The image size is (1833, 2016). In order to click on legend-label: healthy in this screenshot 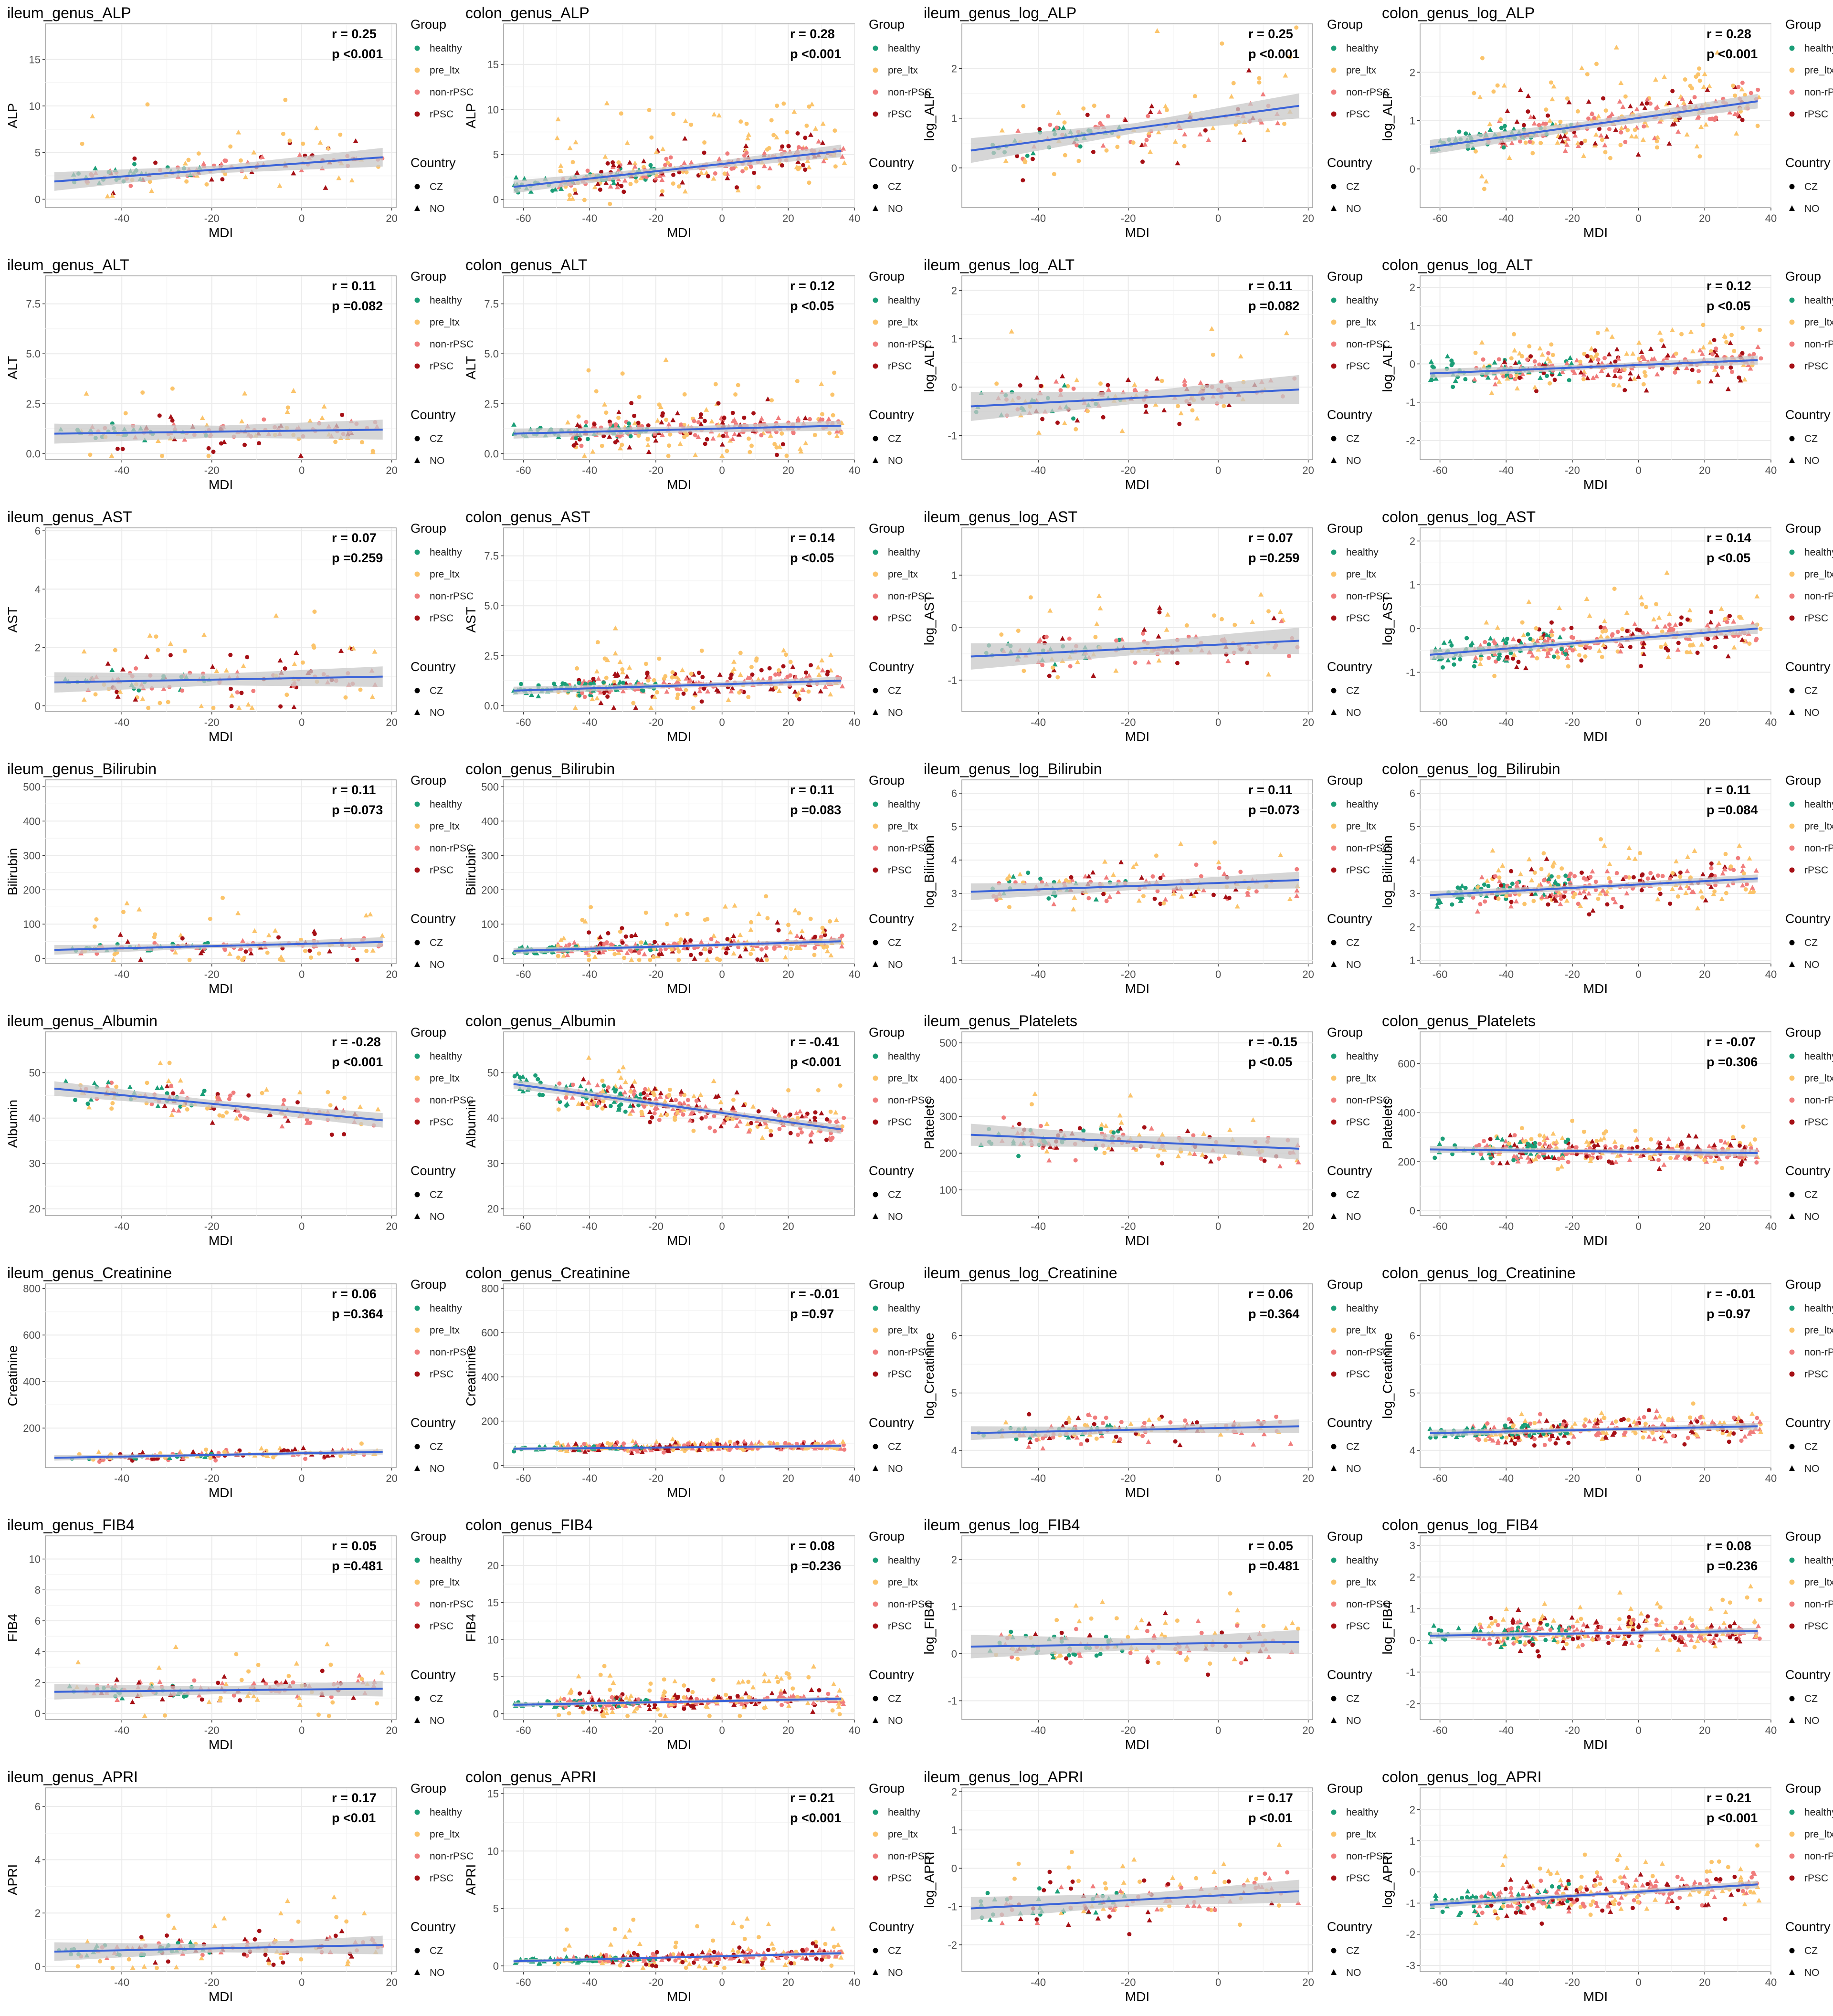, I will do `click(446, 301)`.